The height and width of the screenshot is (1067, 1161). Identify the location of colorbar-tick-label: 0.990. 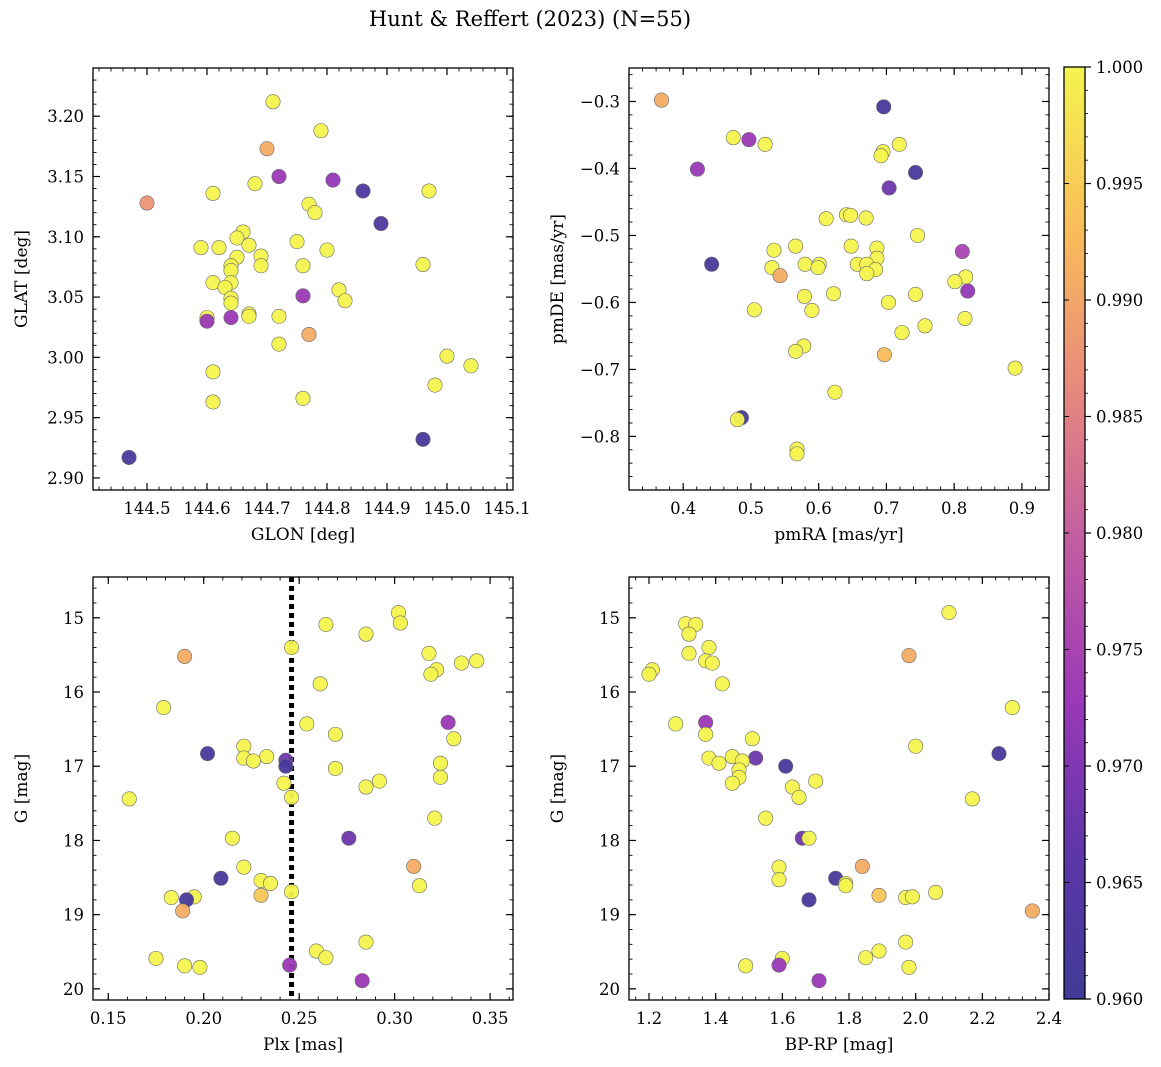
(1119, 300).